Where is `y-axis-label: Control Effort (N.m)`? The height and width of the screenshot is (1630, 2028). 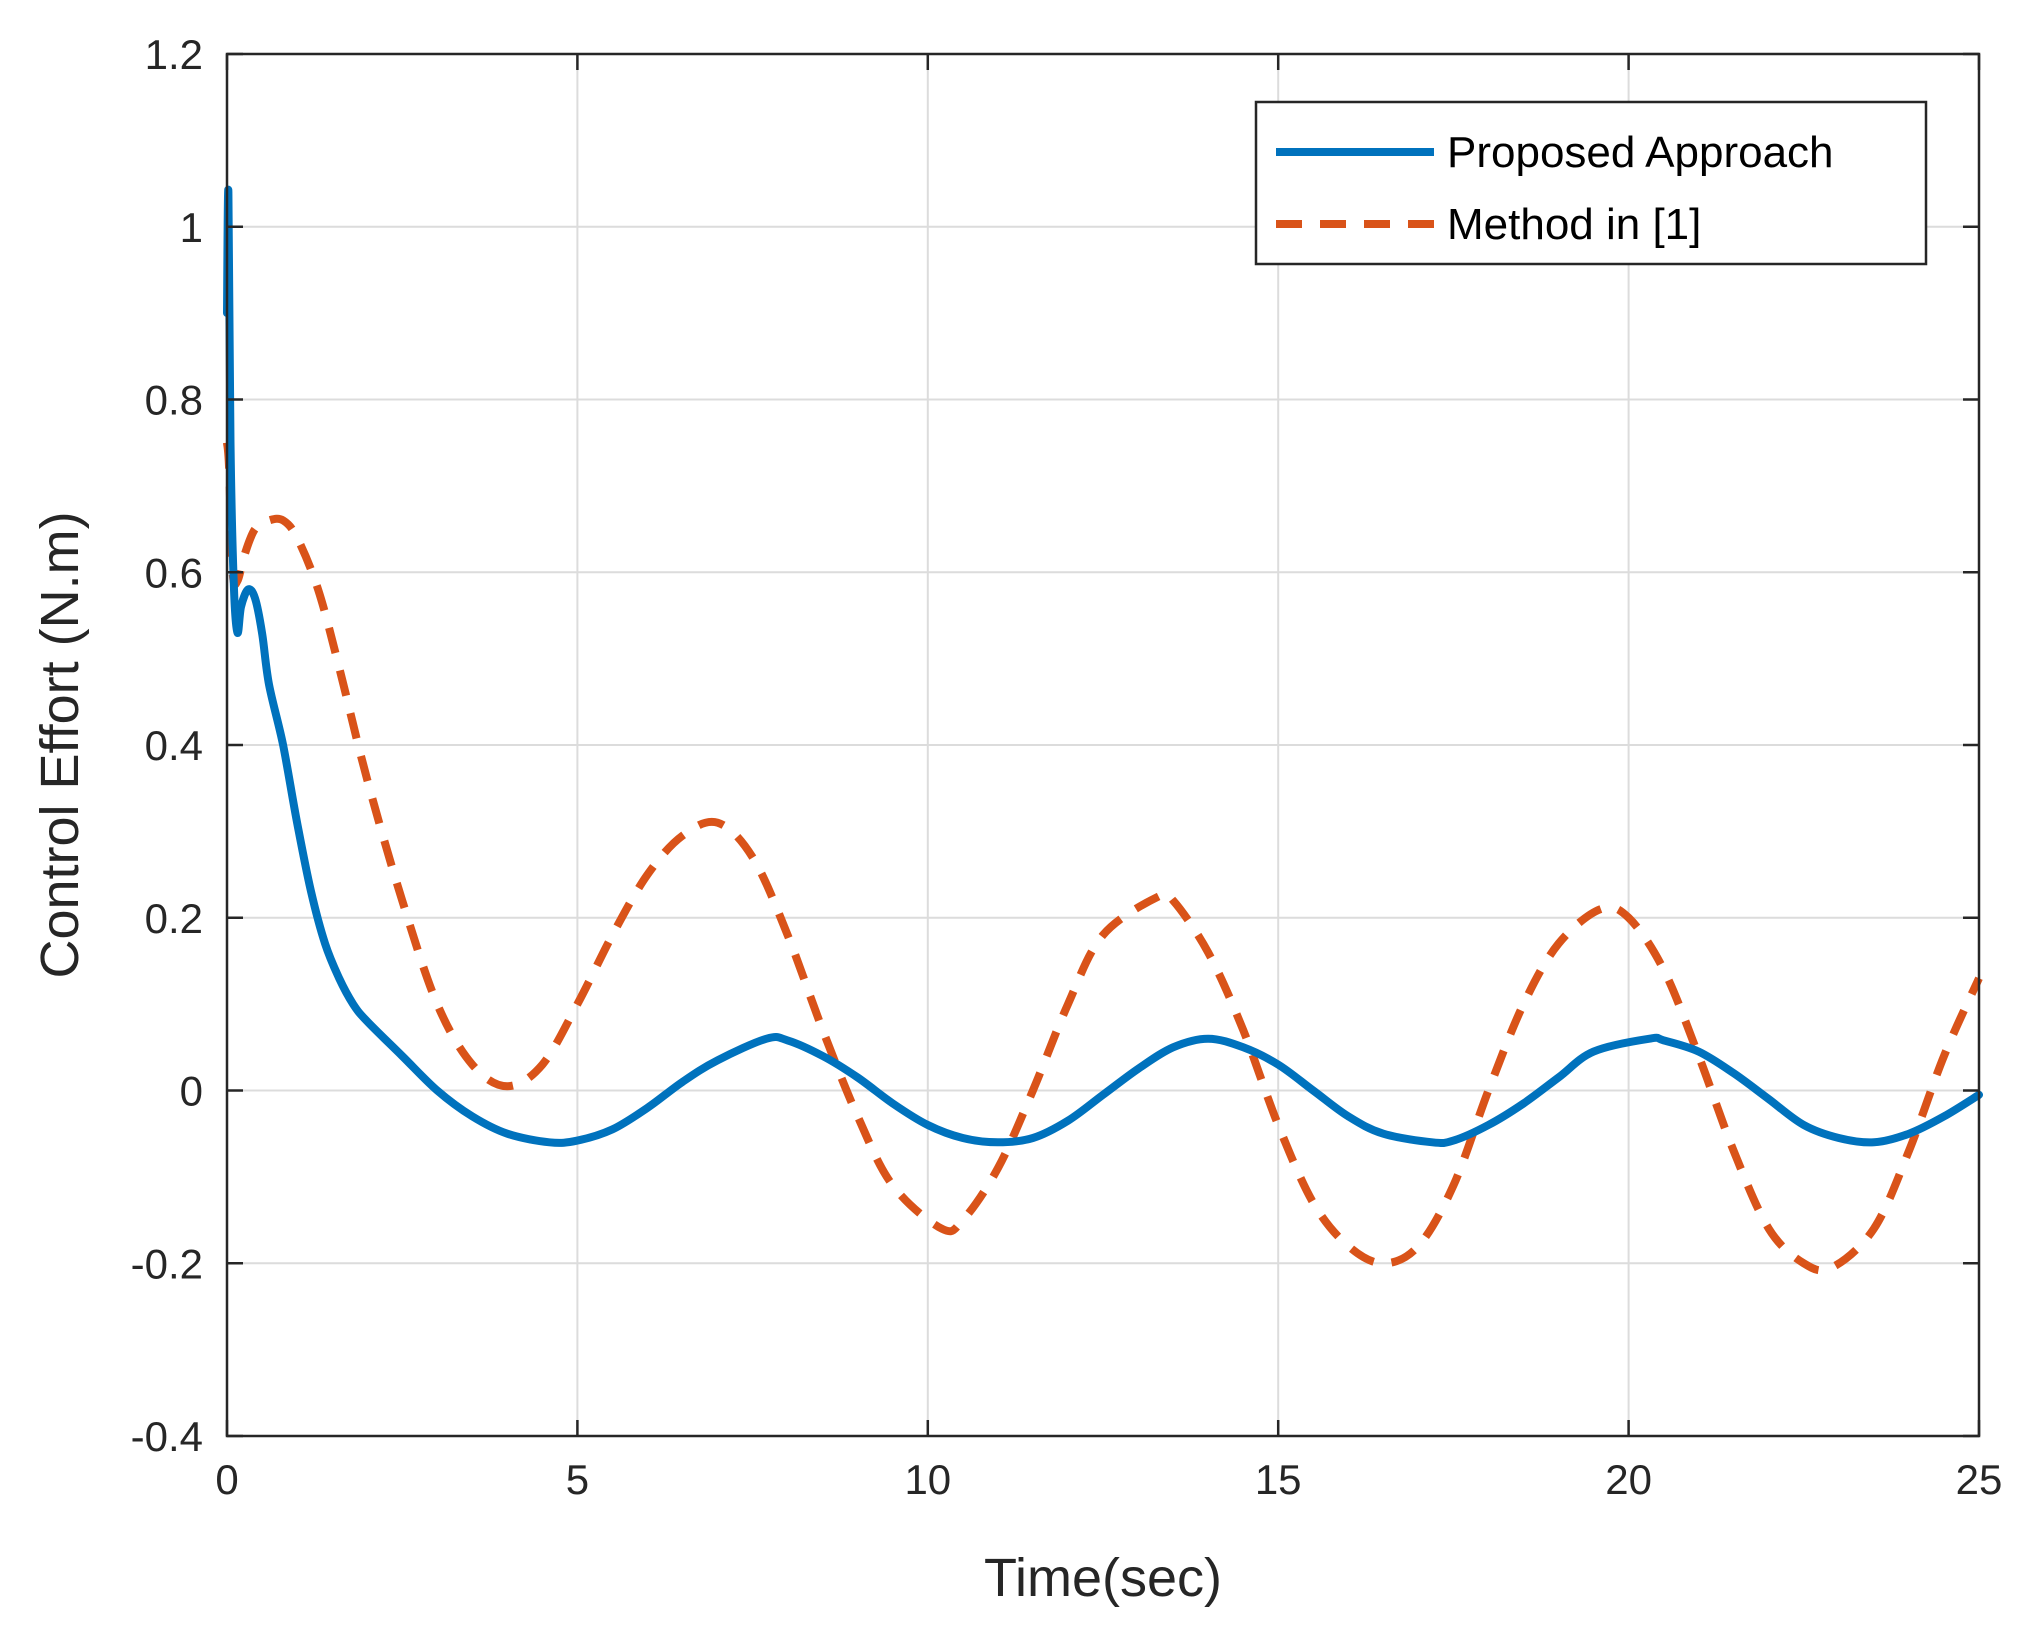 y-axis-label: Control Effort (N.m) is located at coordinates (60, 744).